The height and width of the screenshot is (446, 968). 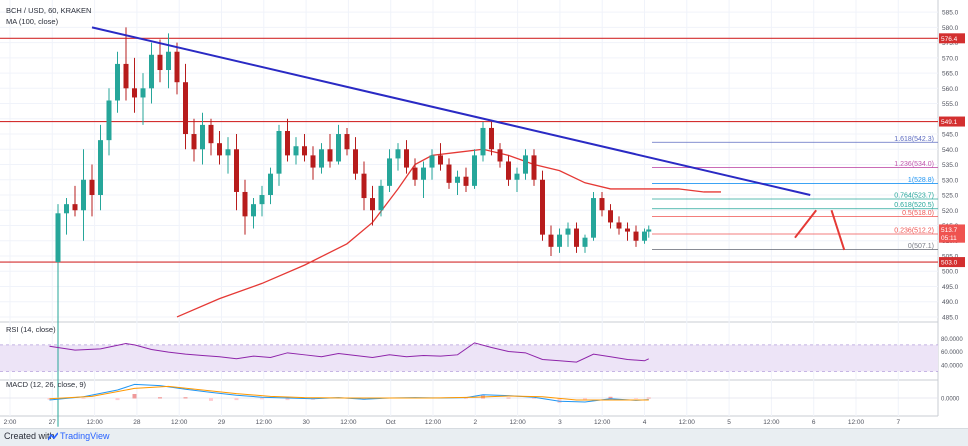 I want to click on macd-line, so click(x=349, y=393).